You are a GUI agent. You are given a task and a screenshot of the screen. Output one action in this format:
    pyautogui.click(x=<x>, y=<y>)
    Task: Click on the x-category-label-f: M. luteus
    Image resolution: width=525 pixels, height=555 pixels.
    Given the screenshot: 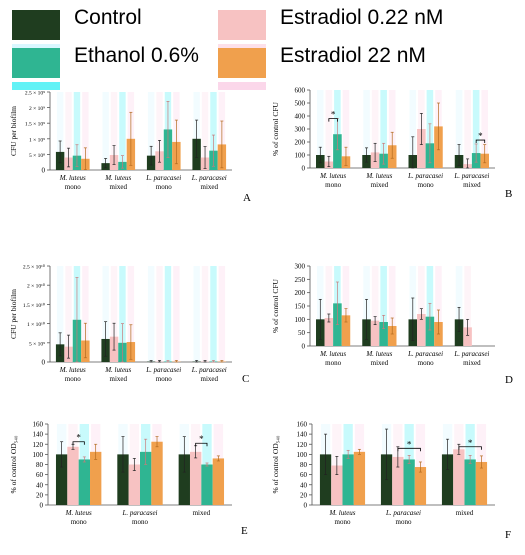 What is the action you would take?
    pyautogui.click(x=341, y=513)
    